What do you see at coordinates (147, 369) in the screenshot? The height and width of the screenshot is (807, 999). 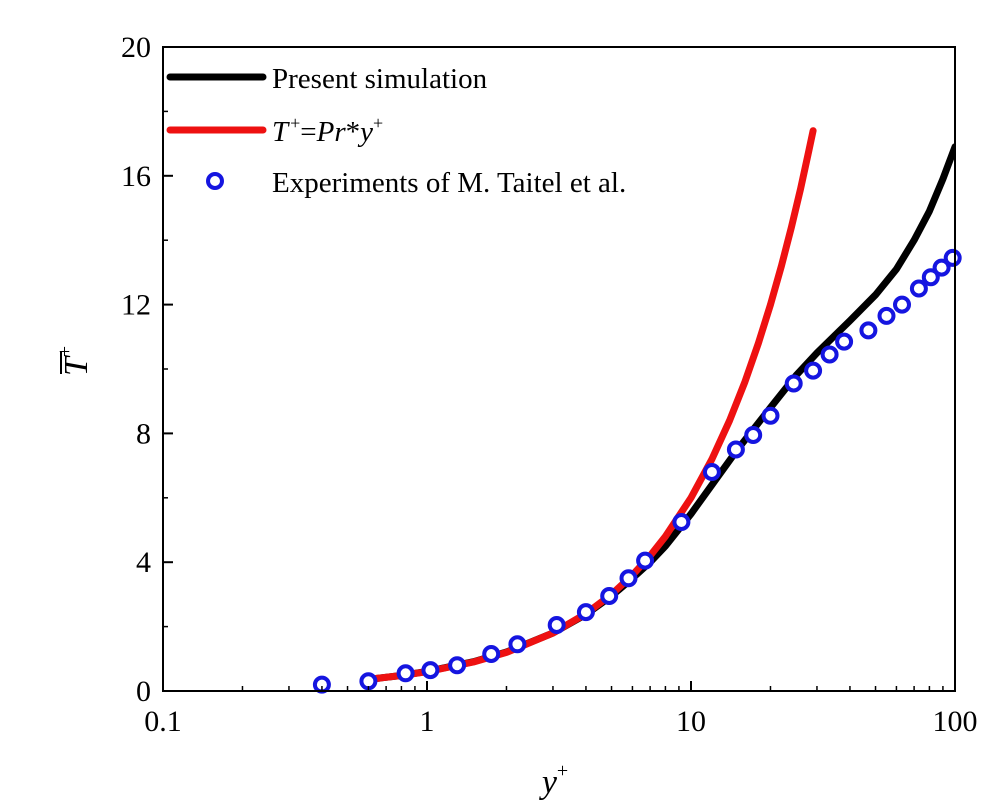 I see `y-axis-ticks: 0 4 8 12 16 20` at bounding box center [147, 369].